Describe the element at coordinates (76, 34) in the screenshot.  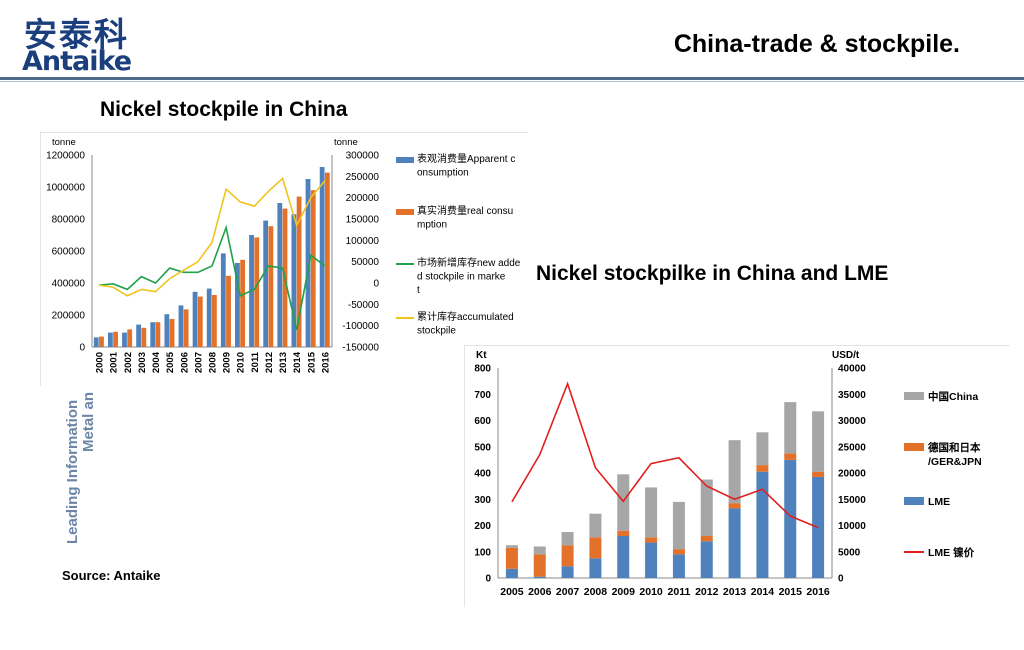
I see `logo-cn: 安泰科` at that location.